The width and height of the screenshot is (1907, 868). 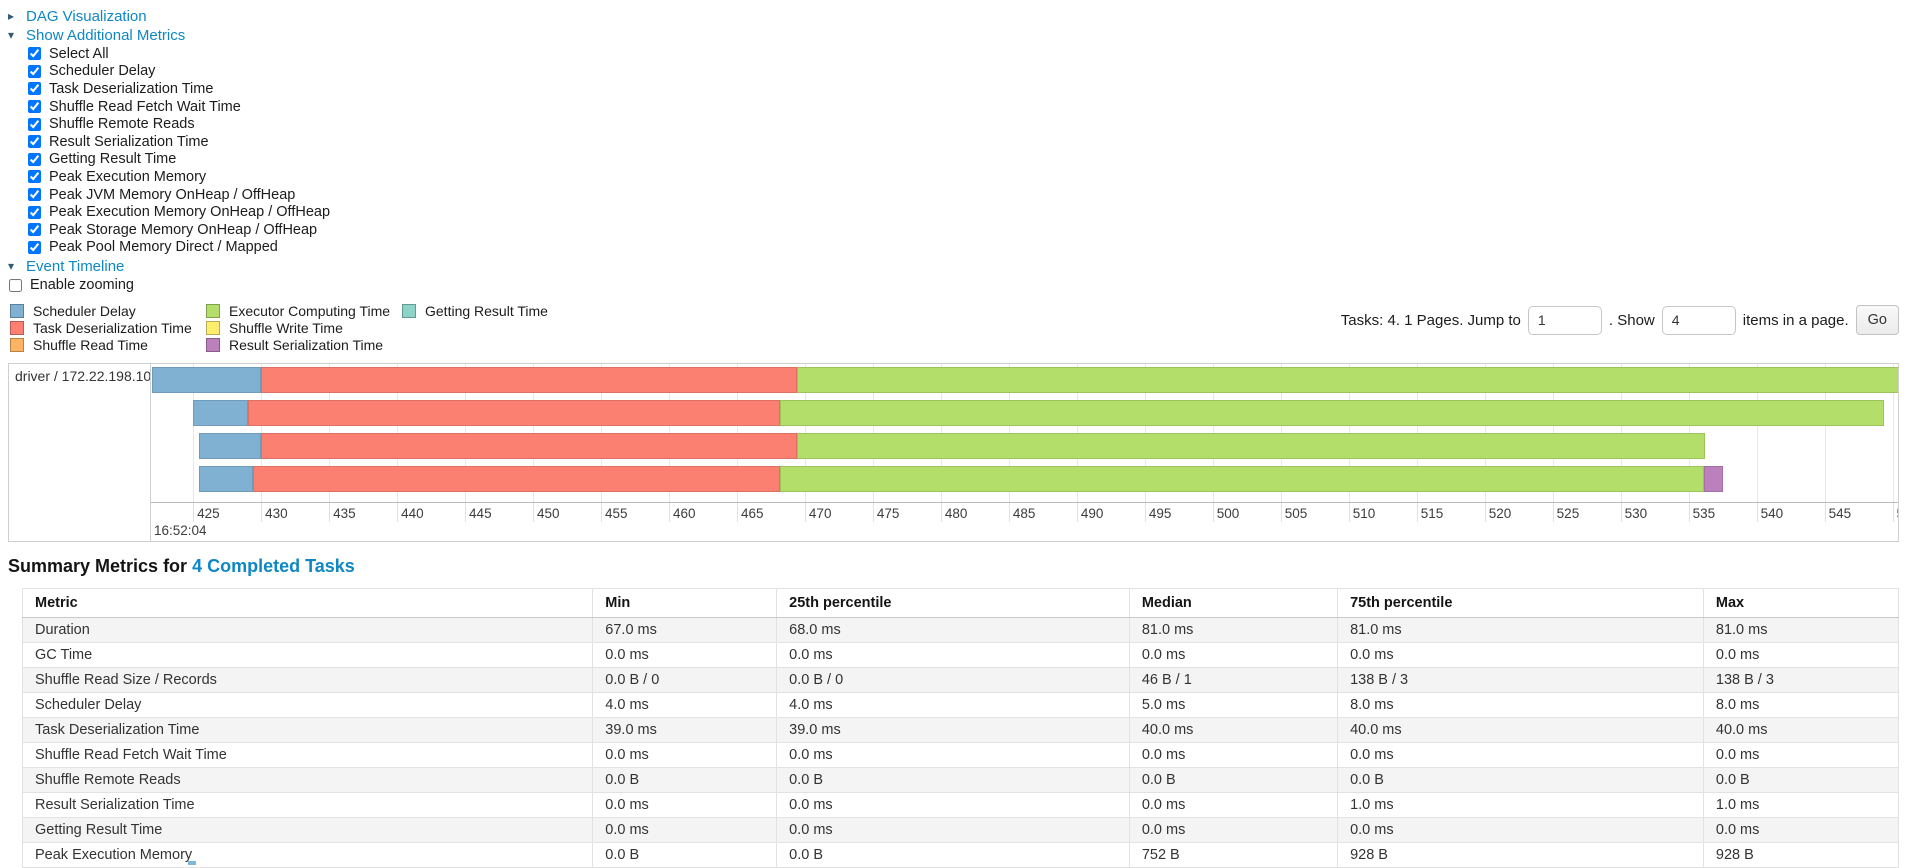 What do you see at coordinates (1242, 479) in the screenshot?
I see `task-3-segment-executor-computing` at bounding box center [1242, 479].